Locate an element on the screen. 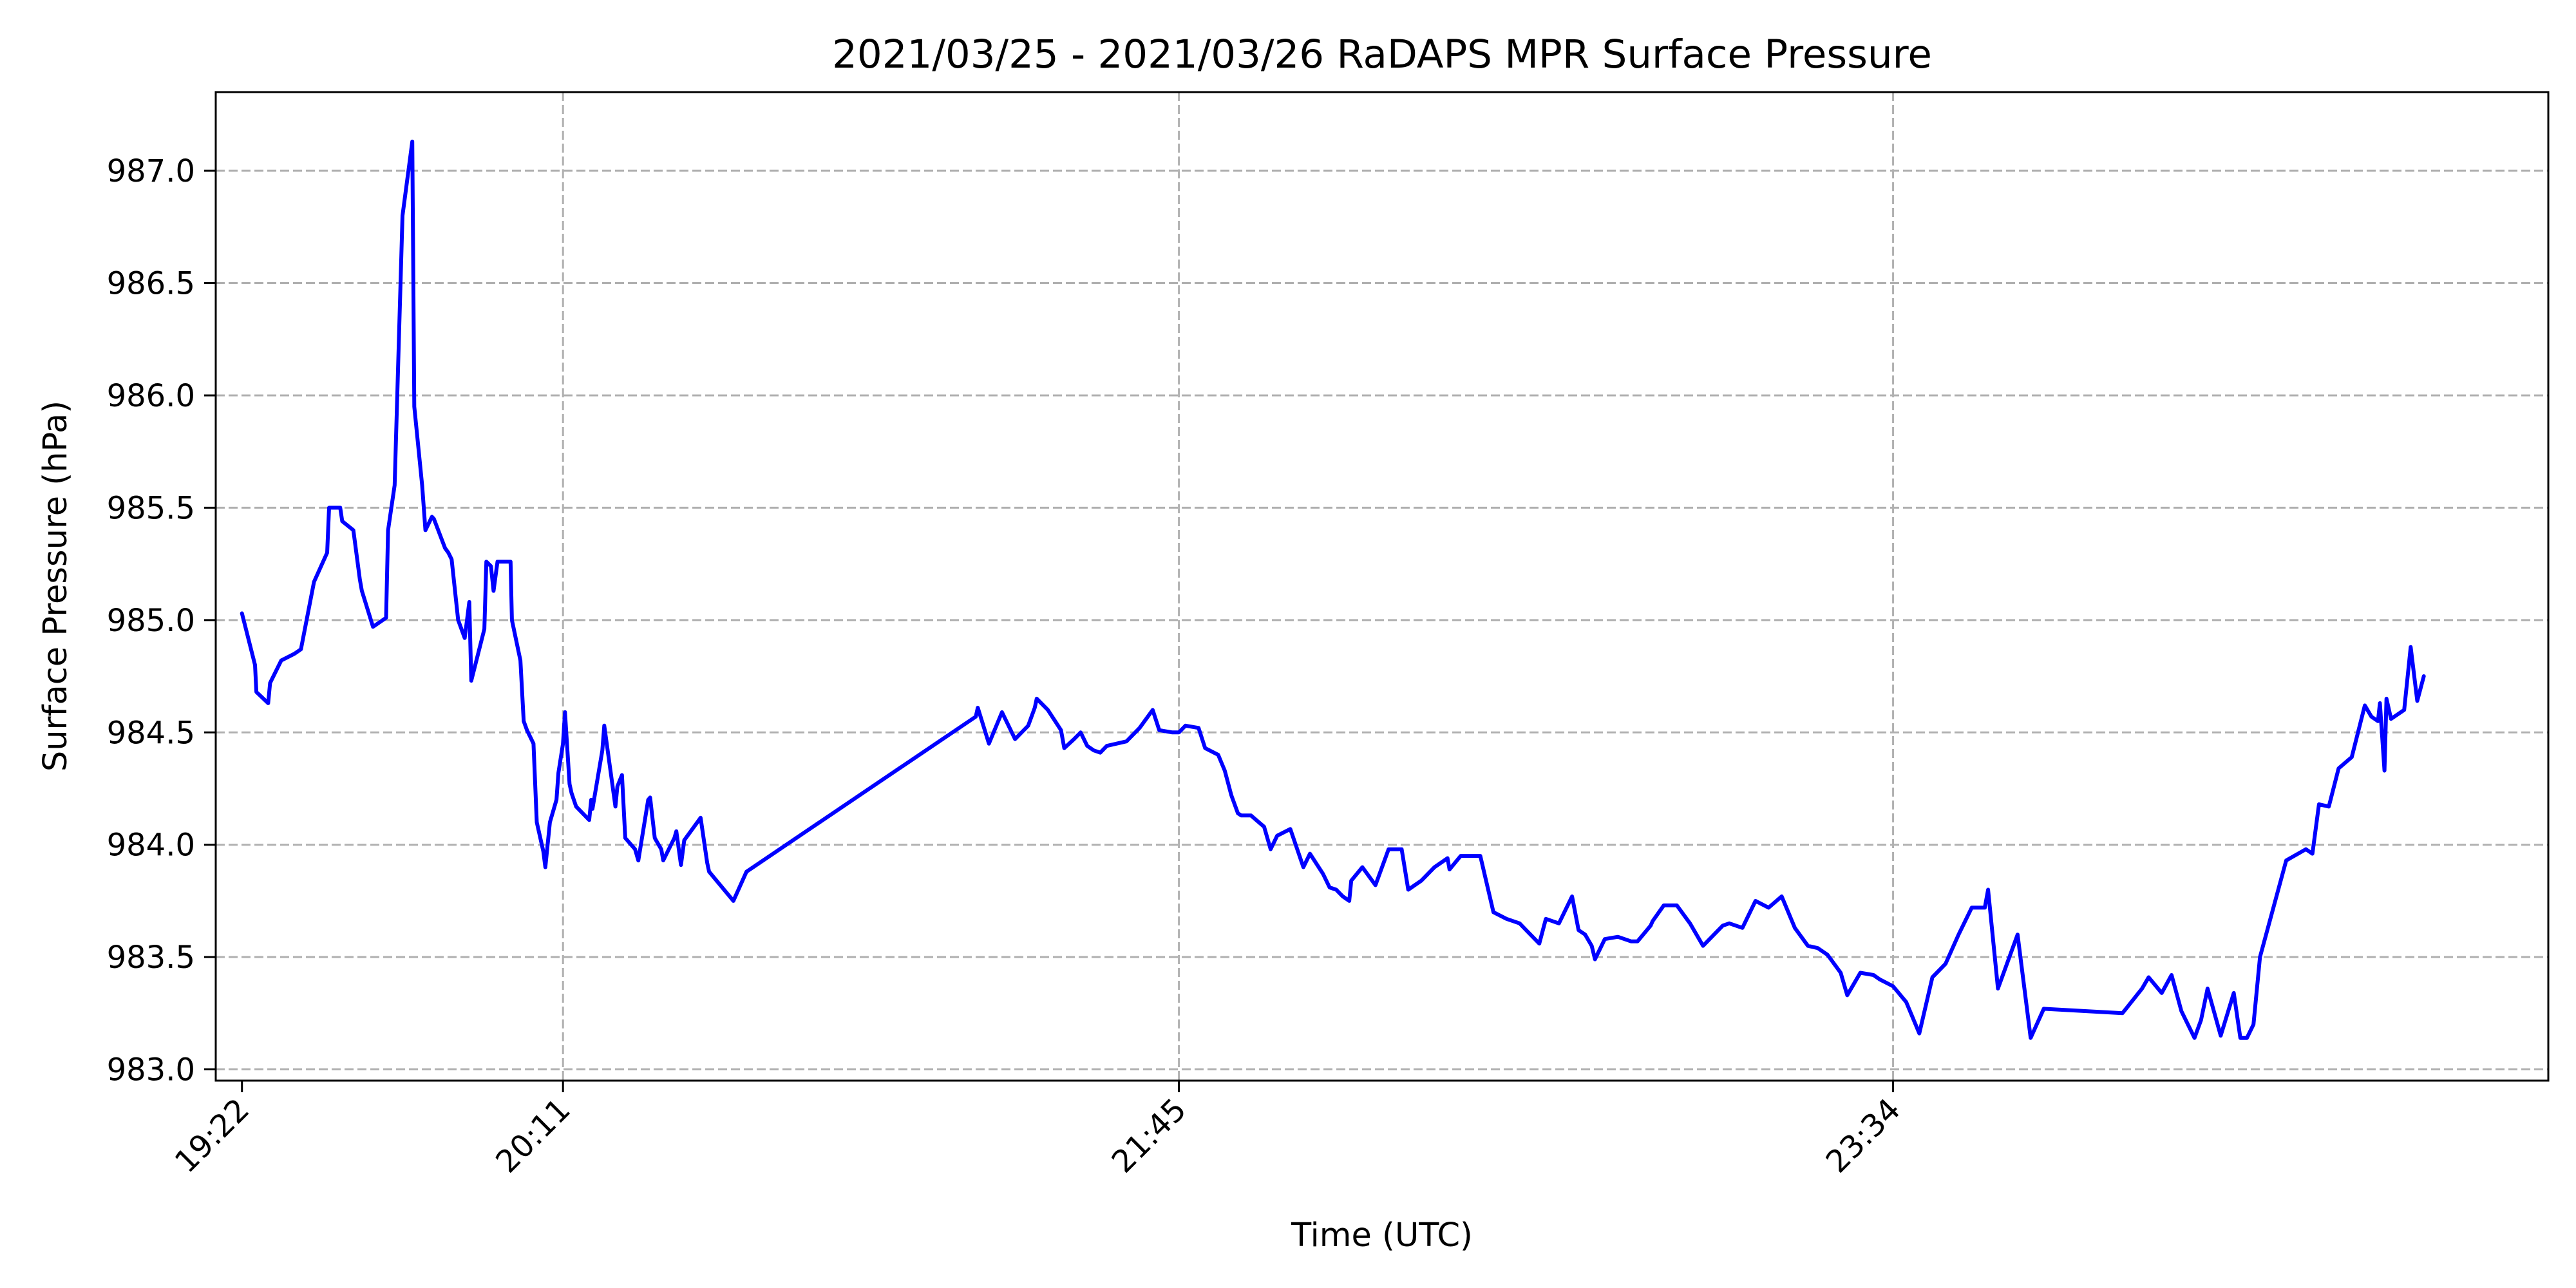  y-tick-label: 984.5 is located at coordinates (151, 733).